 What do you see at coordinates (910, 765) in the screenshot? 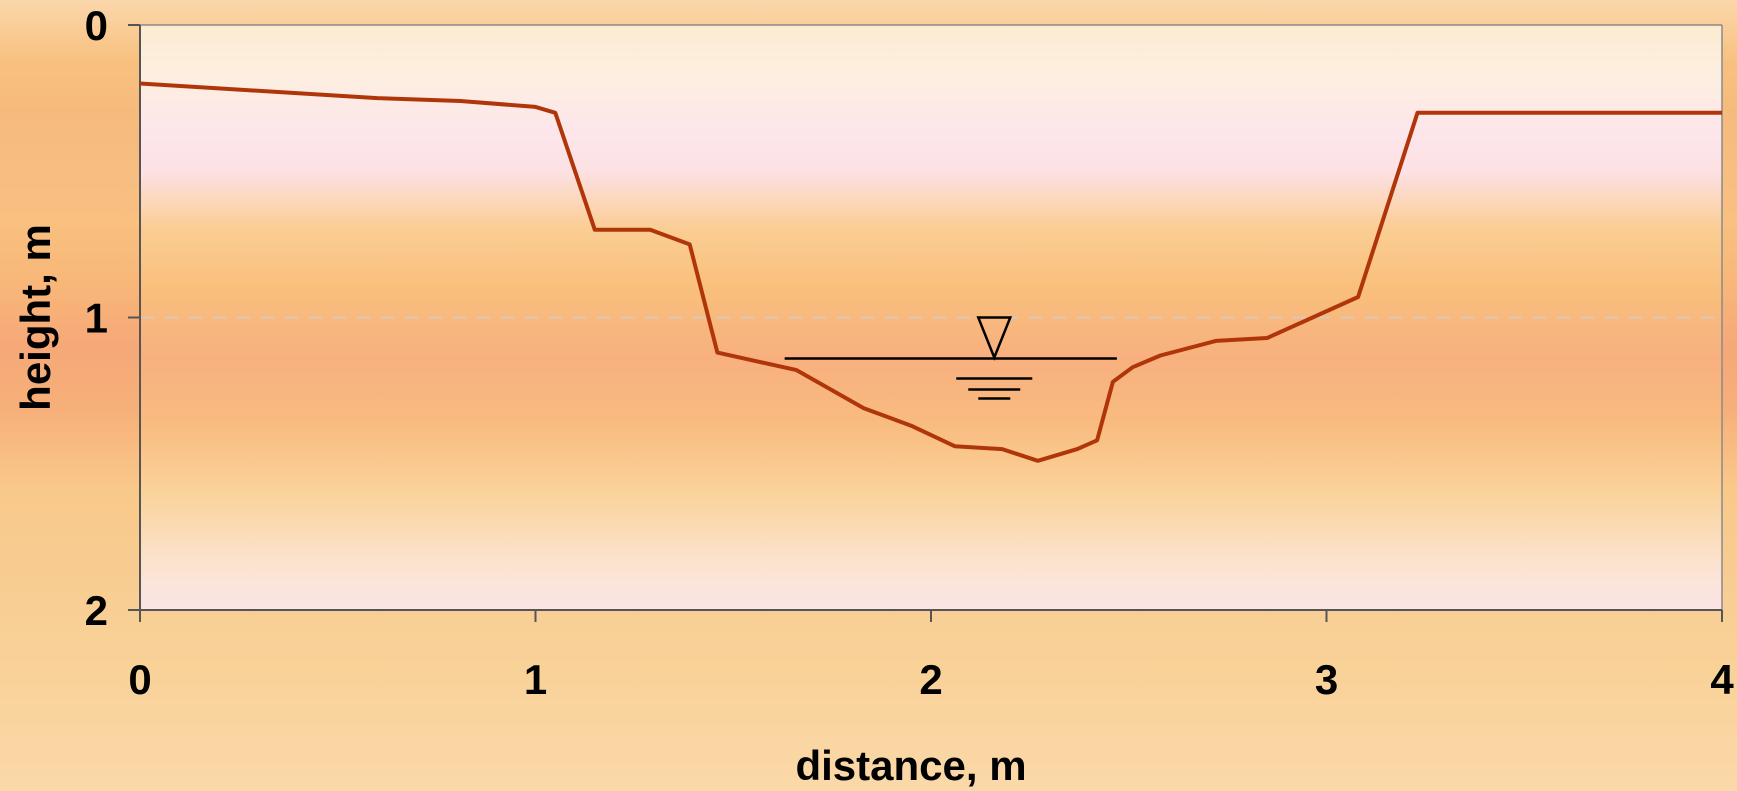
I see `x-axis-title: distance, m` at bounding box center [910, 765].